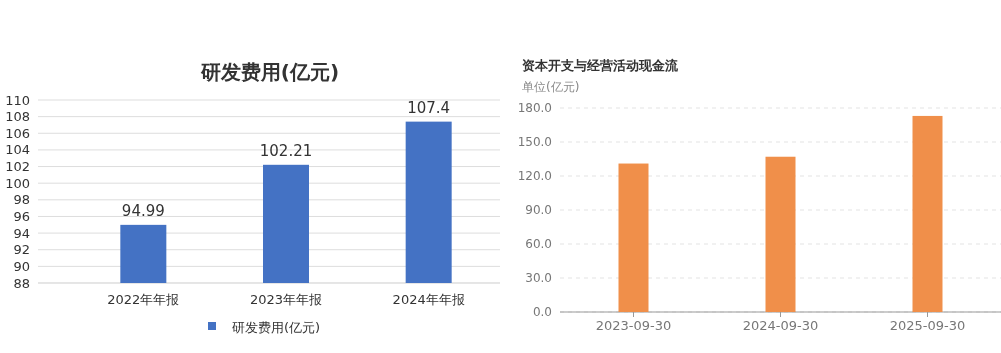  What do you see at coordinates (534, 142) in the screenshot?
I see `y-tick-label: 150.0` at bounding box center [534, 142].